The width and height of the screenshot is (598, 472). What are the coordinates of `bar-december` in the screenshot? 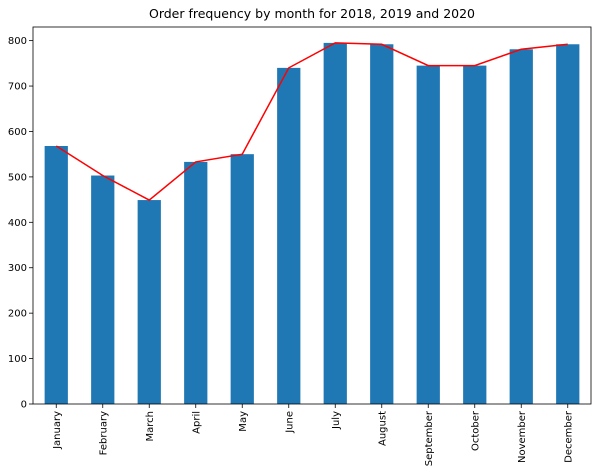 It's located at (568, 224).